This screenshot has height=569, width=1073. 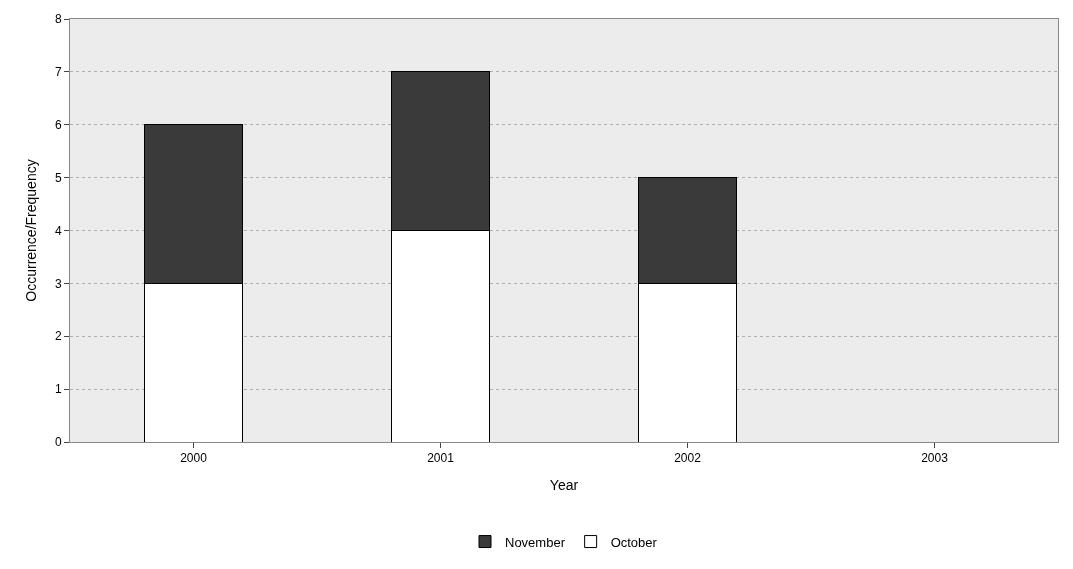 What do you see at coordinates (688, 458) in the screenshot?
I see `x-tick-label: 2002` at bounding box center [688, 458].